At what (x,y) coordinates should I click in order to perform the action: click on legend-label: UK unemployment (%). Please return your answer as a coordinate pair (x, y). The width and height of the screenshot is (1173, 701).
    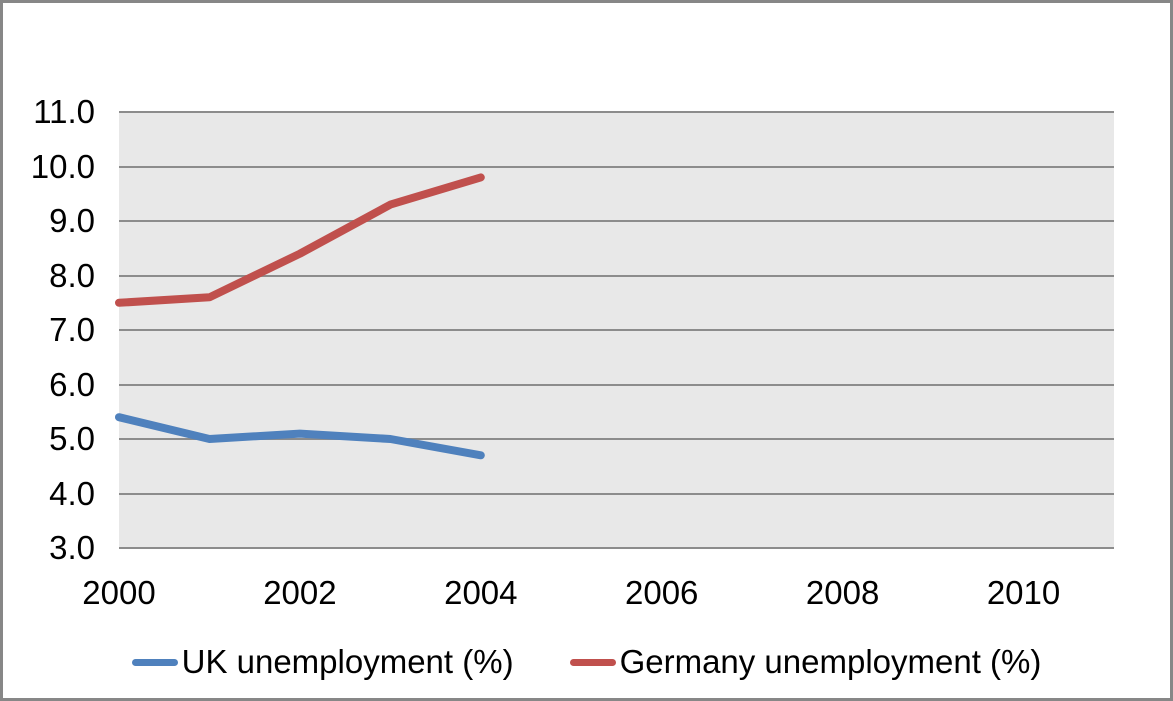
    Looking at the image, I should click on (347, 661).